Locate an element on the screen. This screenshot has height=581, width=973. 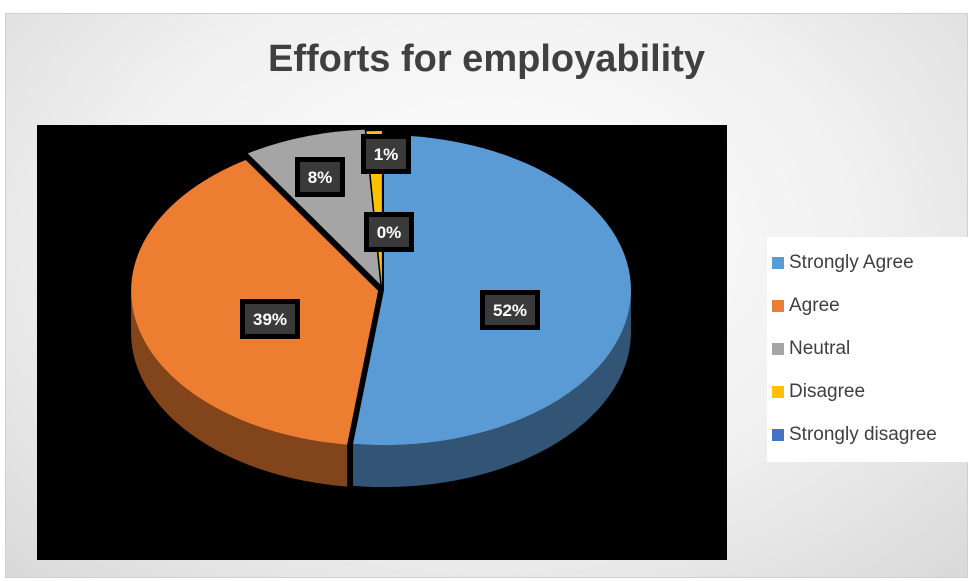
data-label-agree: 39% is located at coordinates (270, 319).